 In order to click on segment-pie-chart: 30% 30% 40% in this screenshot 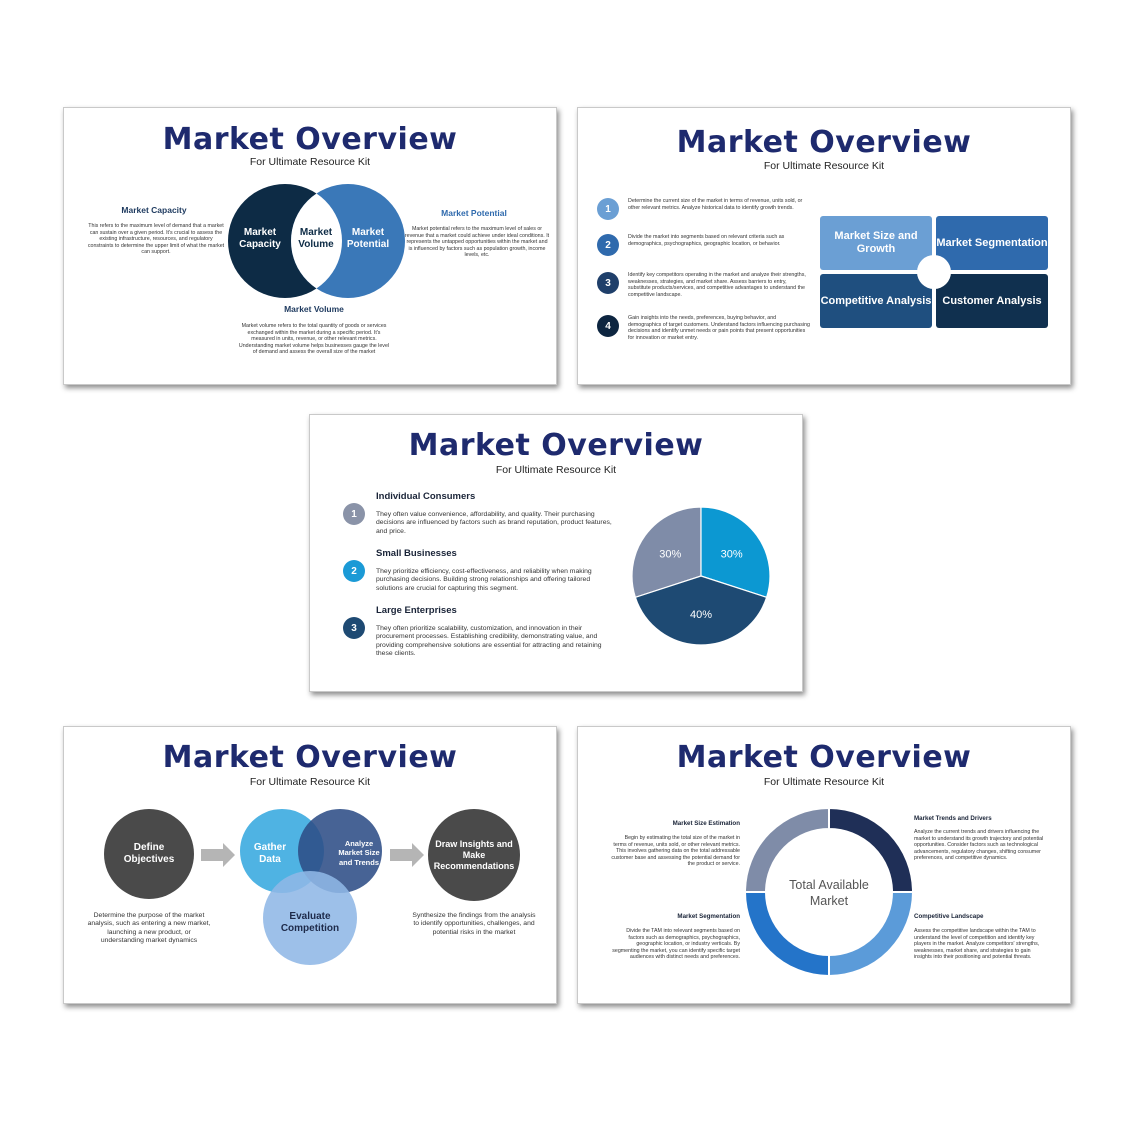, I will do `click(701, 576)`.